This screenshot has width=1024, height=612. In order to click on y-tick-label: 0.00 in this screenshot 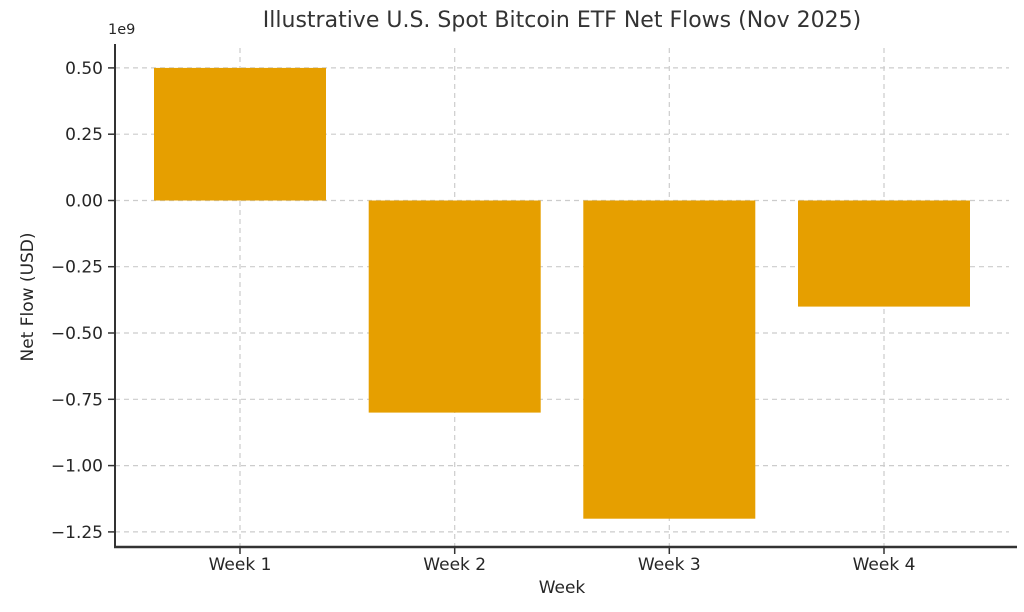, I will do `click(84, 202)`.